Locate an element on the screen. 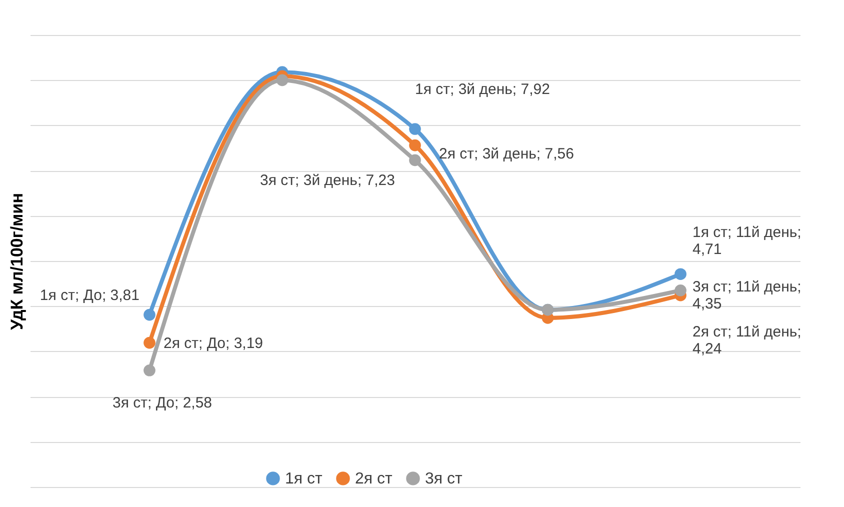 This screenshot has height=507, width=844. data-label: 2я ст; 3й день; 7,56 is located at coordinates (506, 153).